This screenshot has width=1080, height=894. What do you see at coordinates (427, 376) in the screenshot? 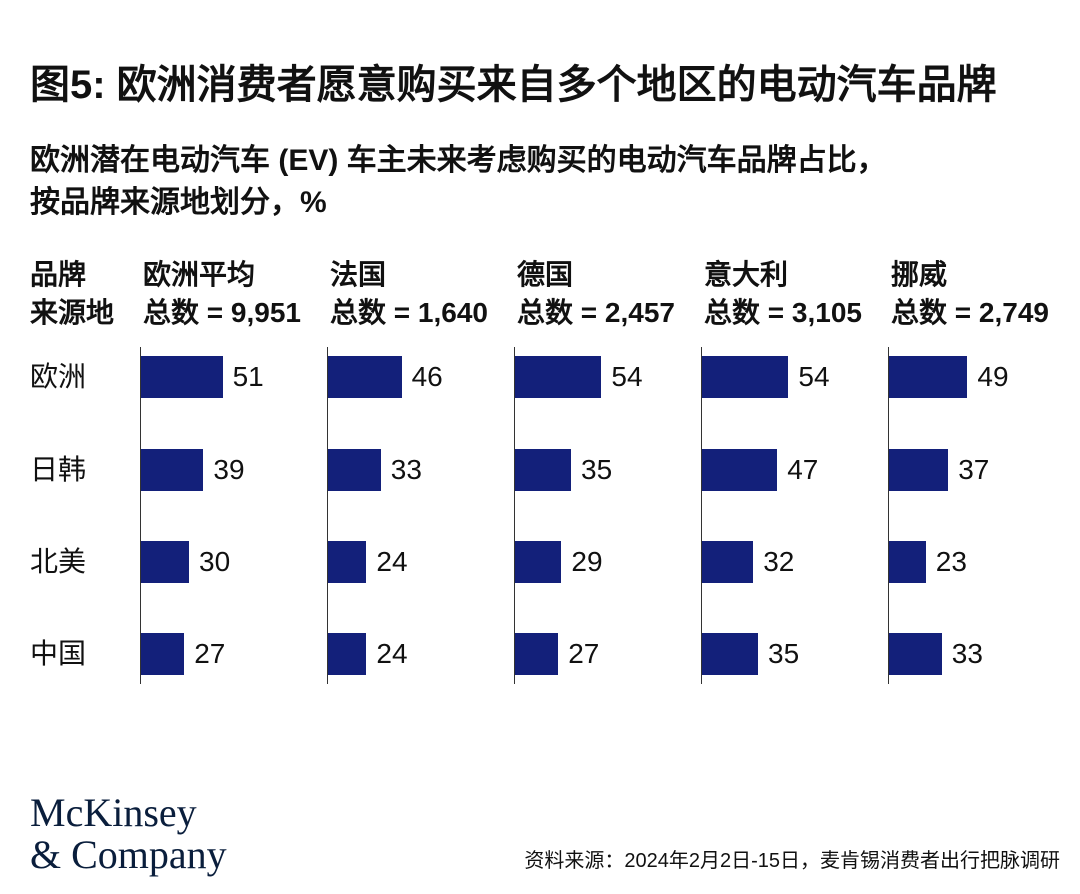
I see `bar-value-label: 46` at bounding box center [427, 376].